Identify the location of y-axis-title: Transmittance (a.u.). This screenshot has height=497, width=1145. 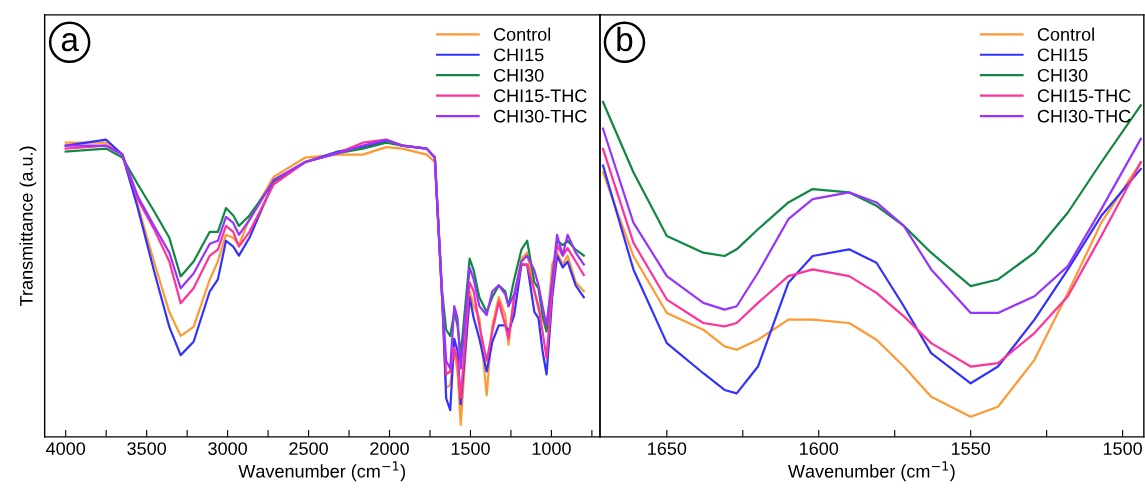
(28, 226).